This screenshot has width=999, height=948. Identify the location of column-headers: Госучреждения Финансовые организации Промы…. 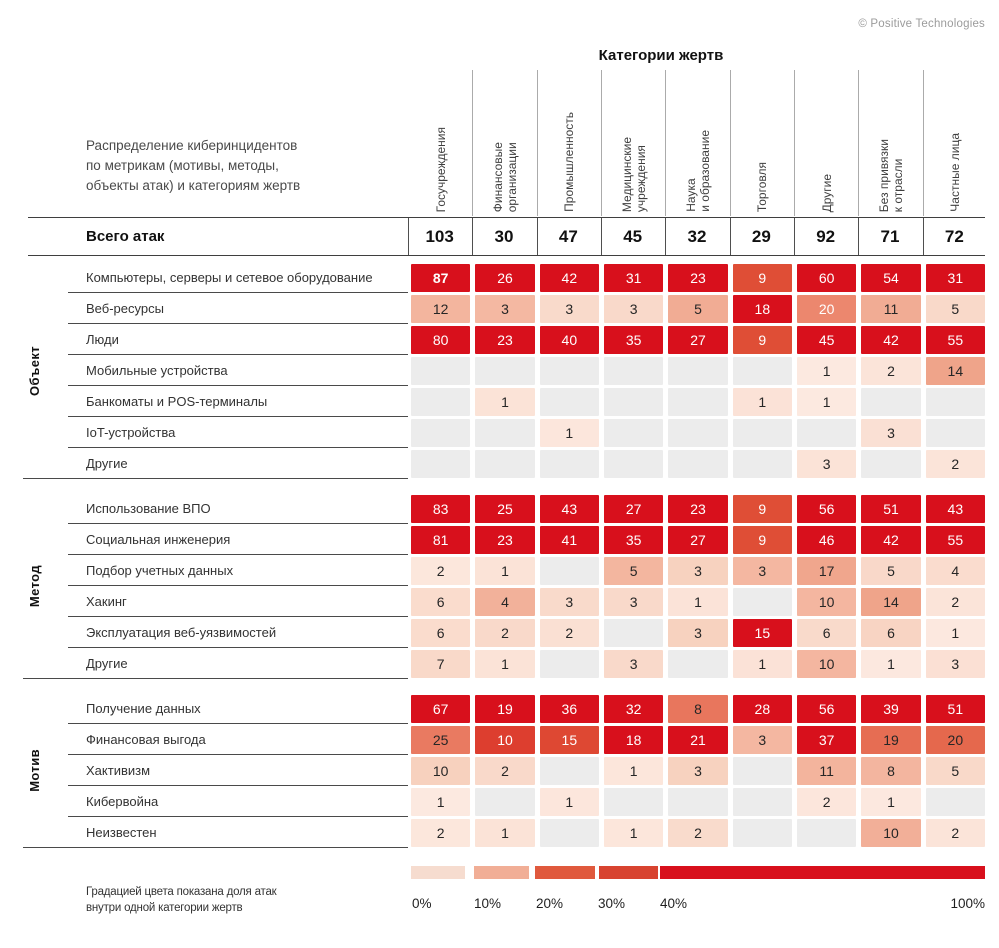
(698, 143).